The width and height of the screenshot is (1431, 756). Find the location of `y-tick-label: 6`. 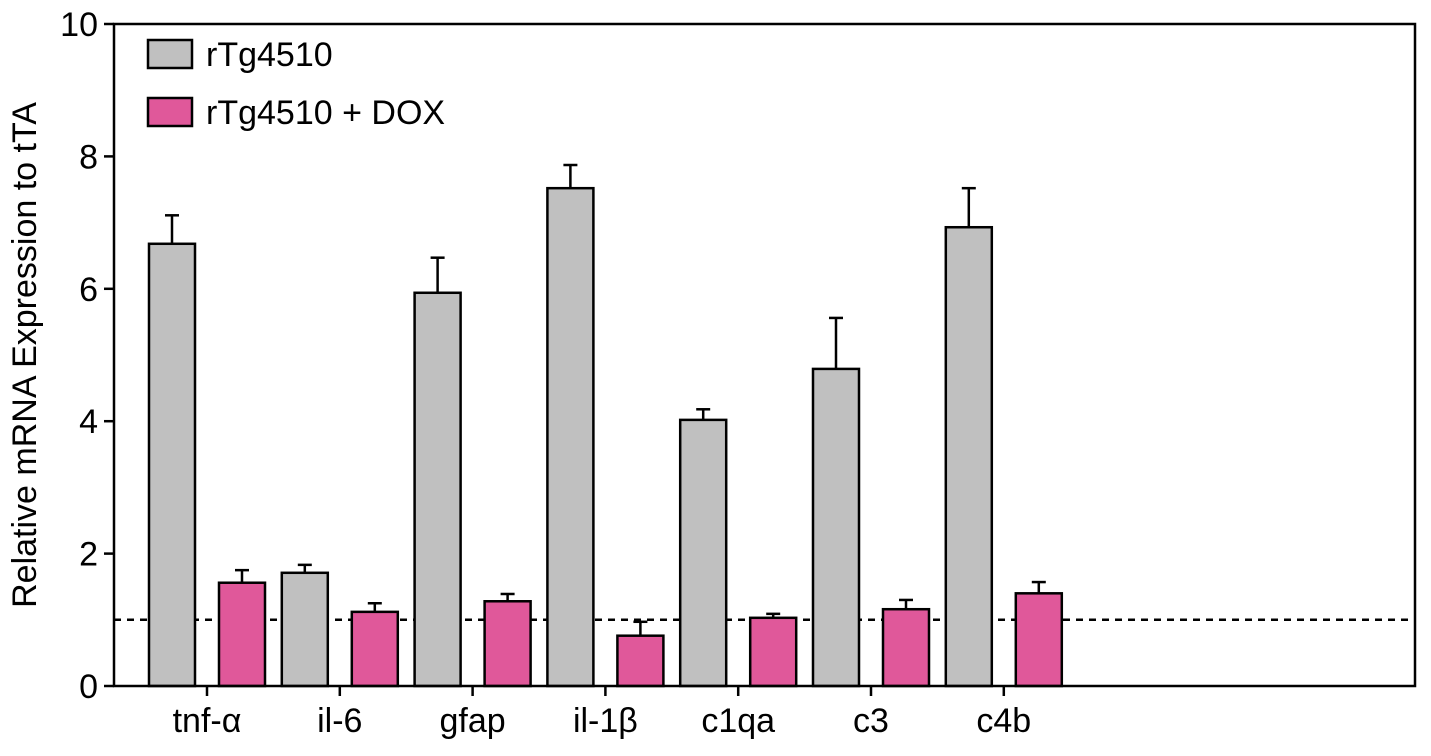

y-tick-label: 6 is located at coordinates (88, 290).